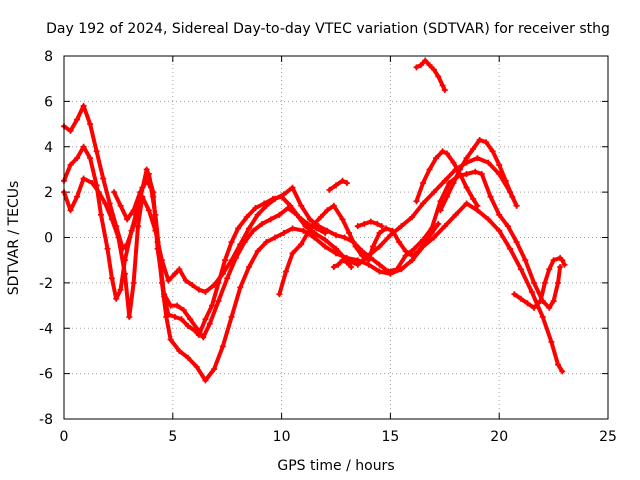  I want to click on y-axis-label: SDTVAR / TECUs, so click(14, 238).